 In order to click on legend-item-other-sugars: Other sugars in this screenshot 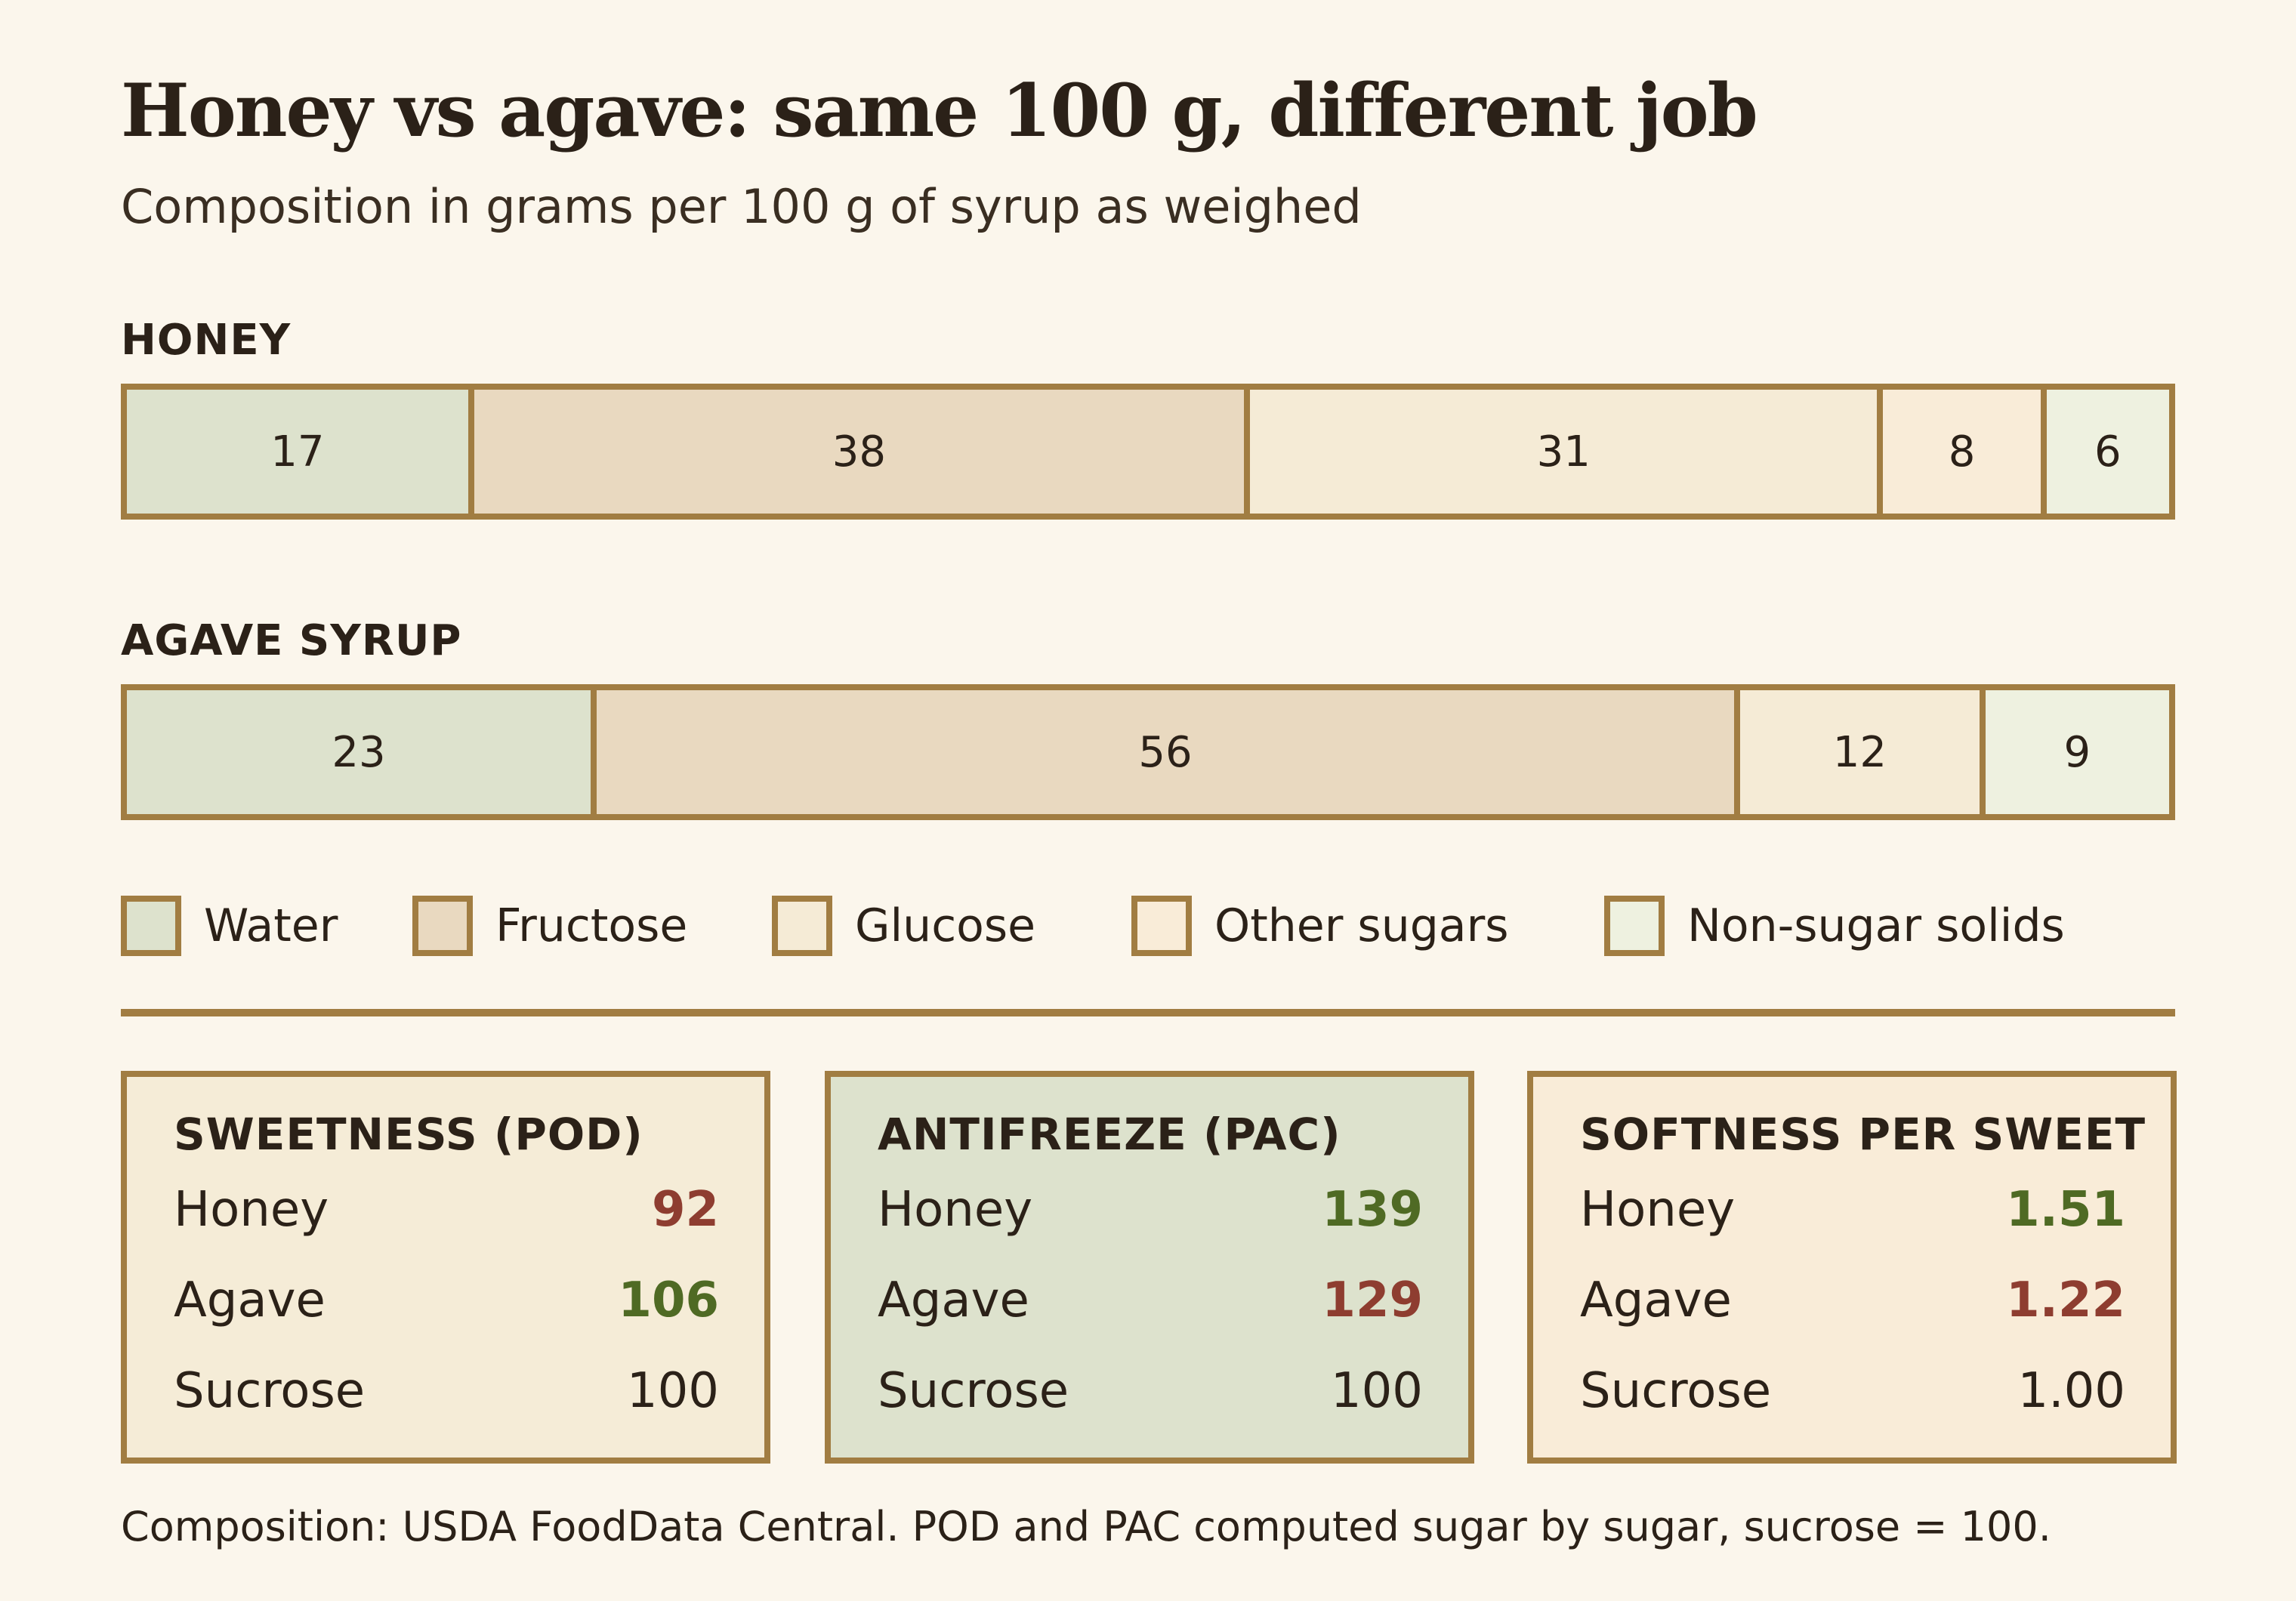, I will do `click(1320, 926)`.